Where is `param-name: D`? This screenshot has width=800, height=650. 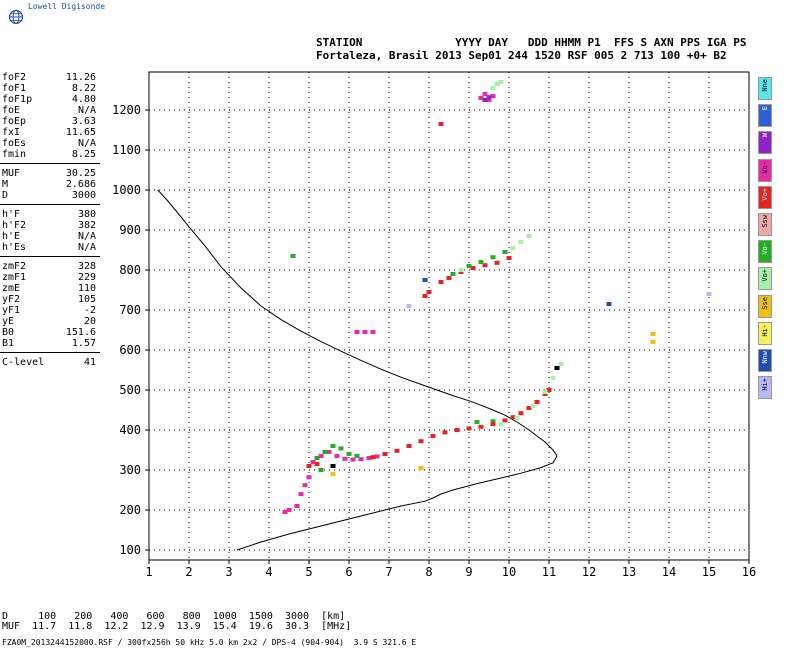
param-name: D is located at coordinates (5, 195).